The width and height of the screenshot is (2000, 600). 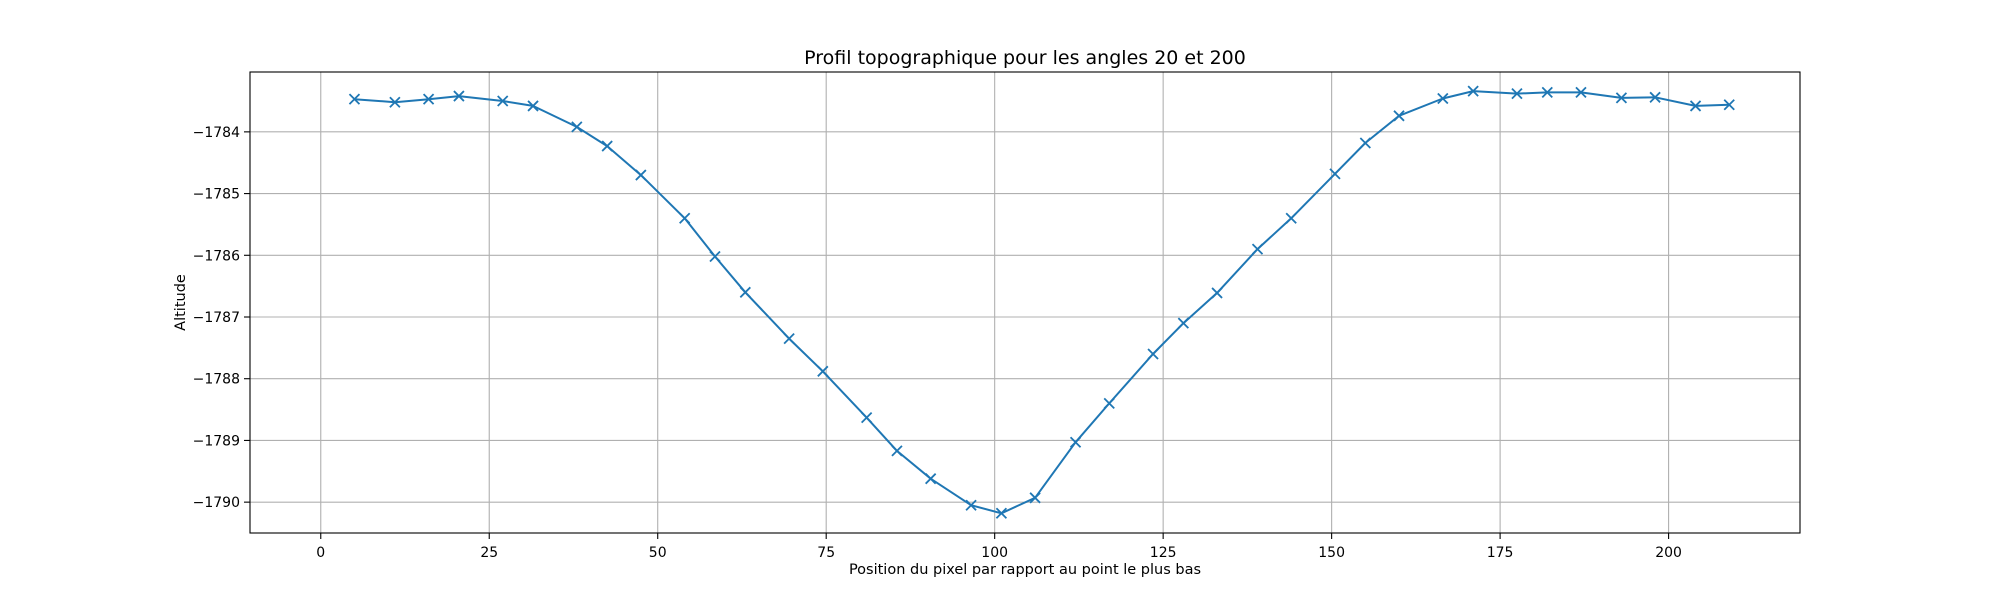 What do you see at coordinates (216, 503) in the screenshot?
I see `y-tick-label: −1790` at bounding box center [216, 503].